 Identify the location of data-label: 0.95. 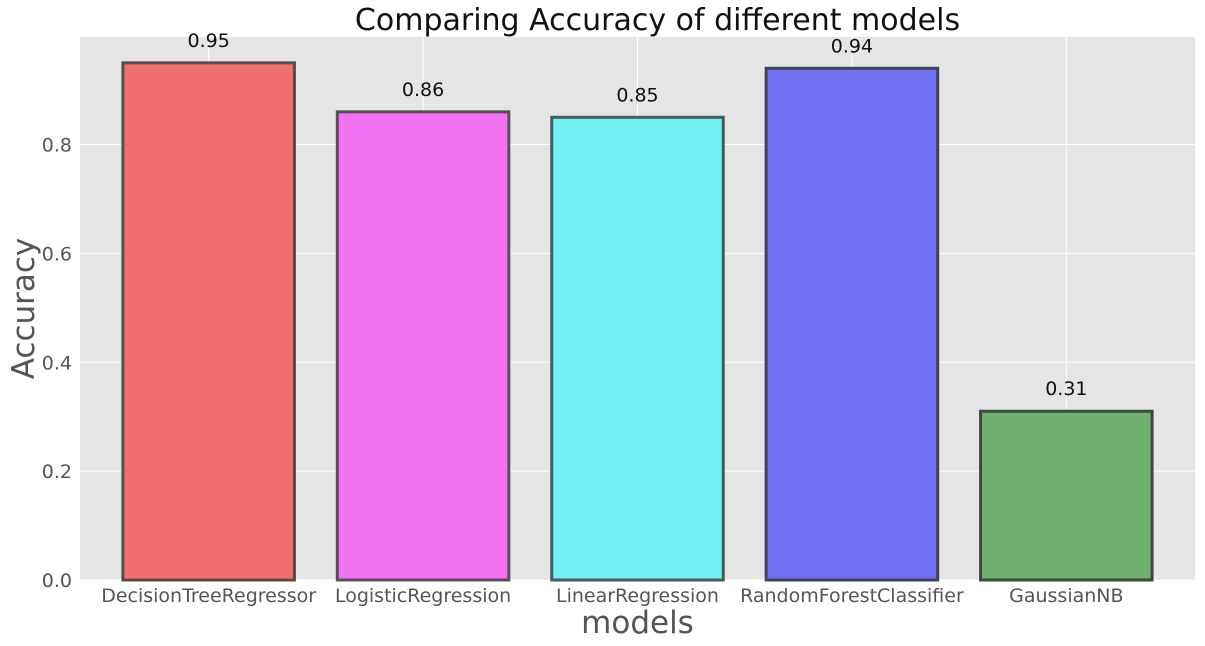
(208, 41).